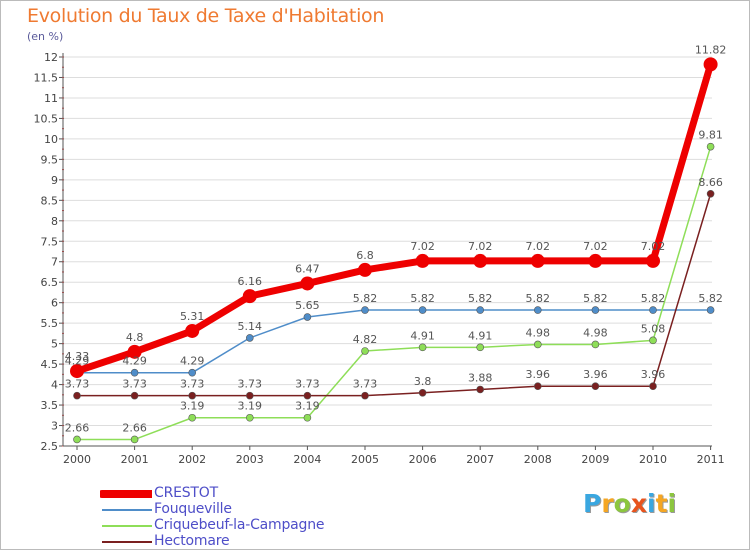  I want to click on data-label: 6.47, so click(307, 268).